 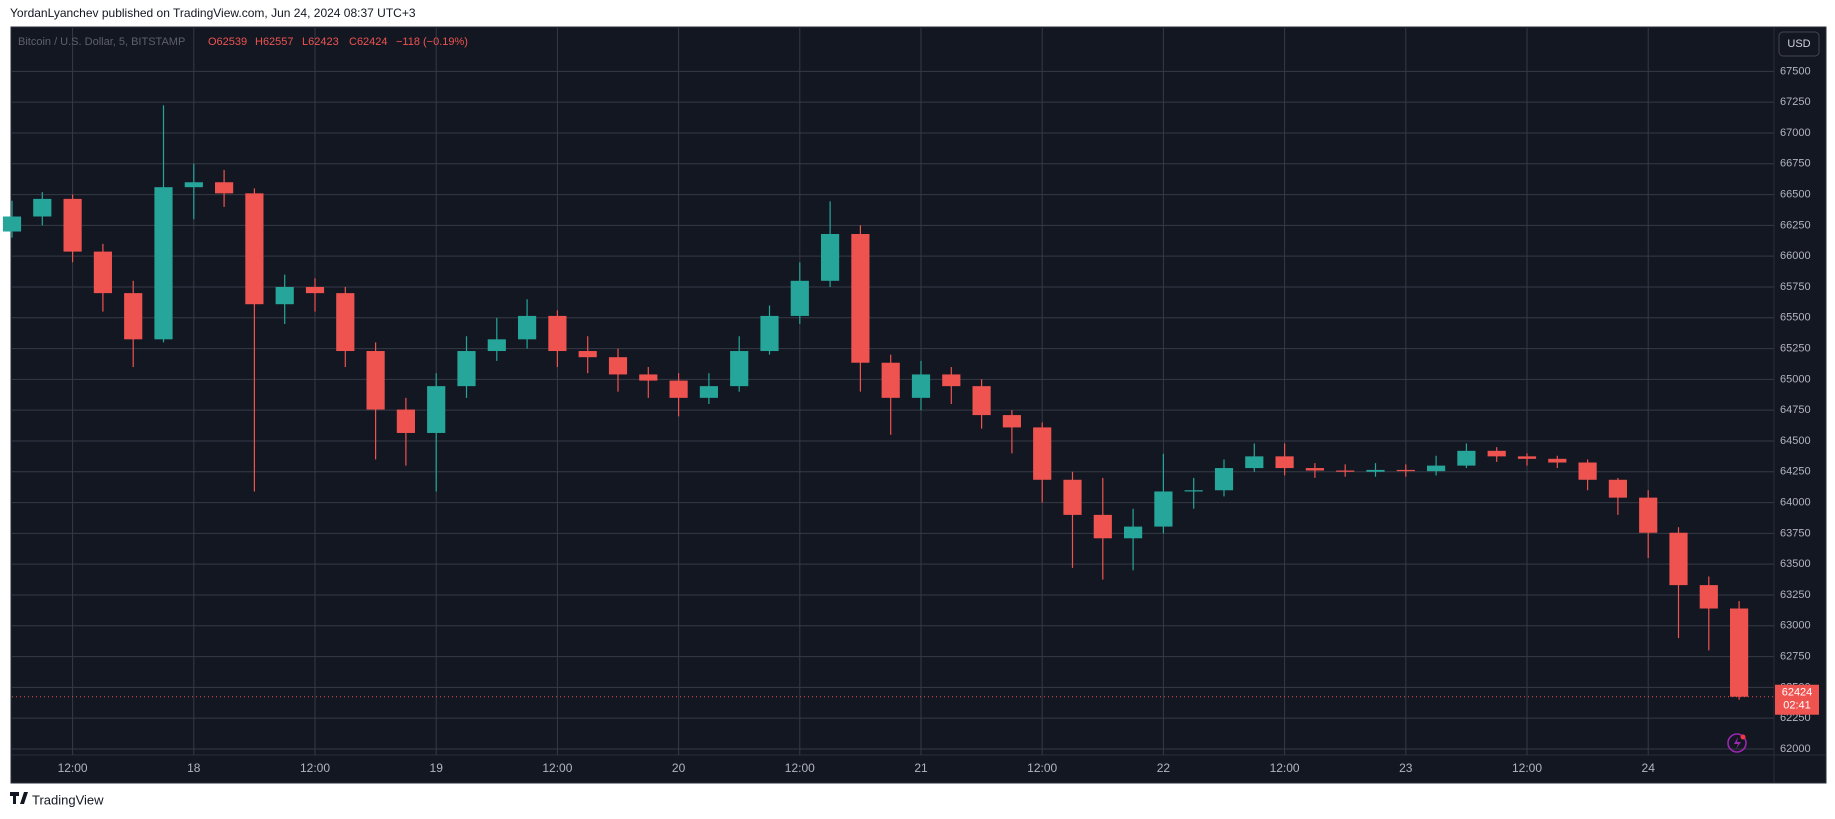 What do you see at coordinates (1737, 743) in the screenshot?
I see `alert-icon` at bounding box center [1737, 743].